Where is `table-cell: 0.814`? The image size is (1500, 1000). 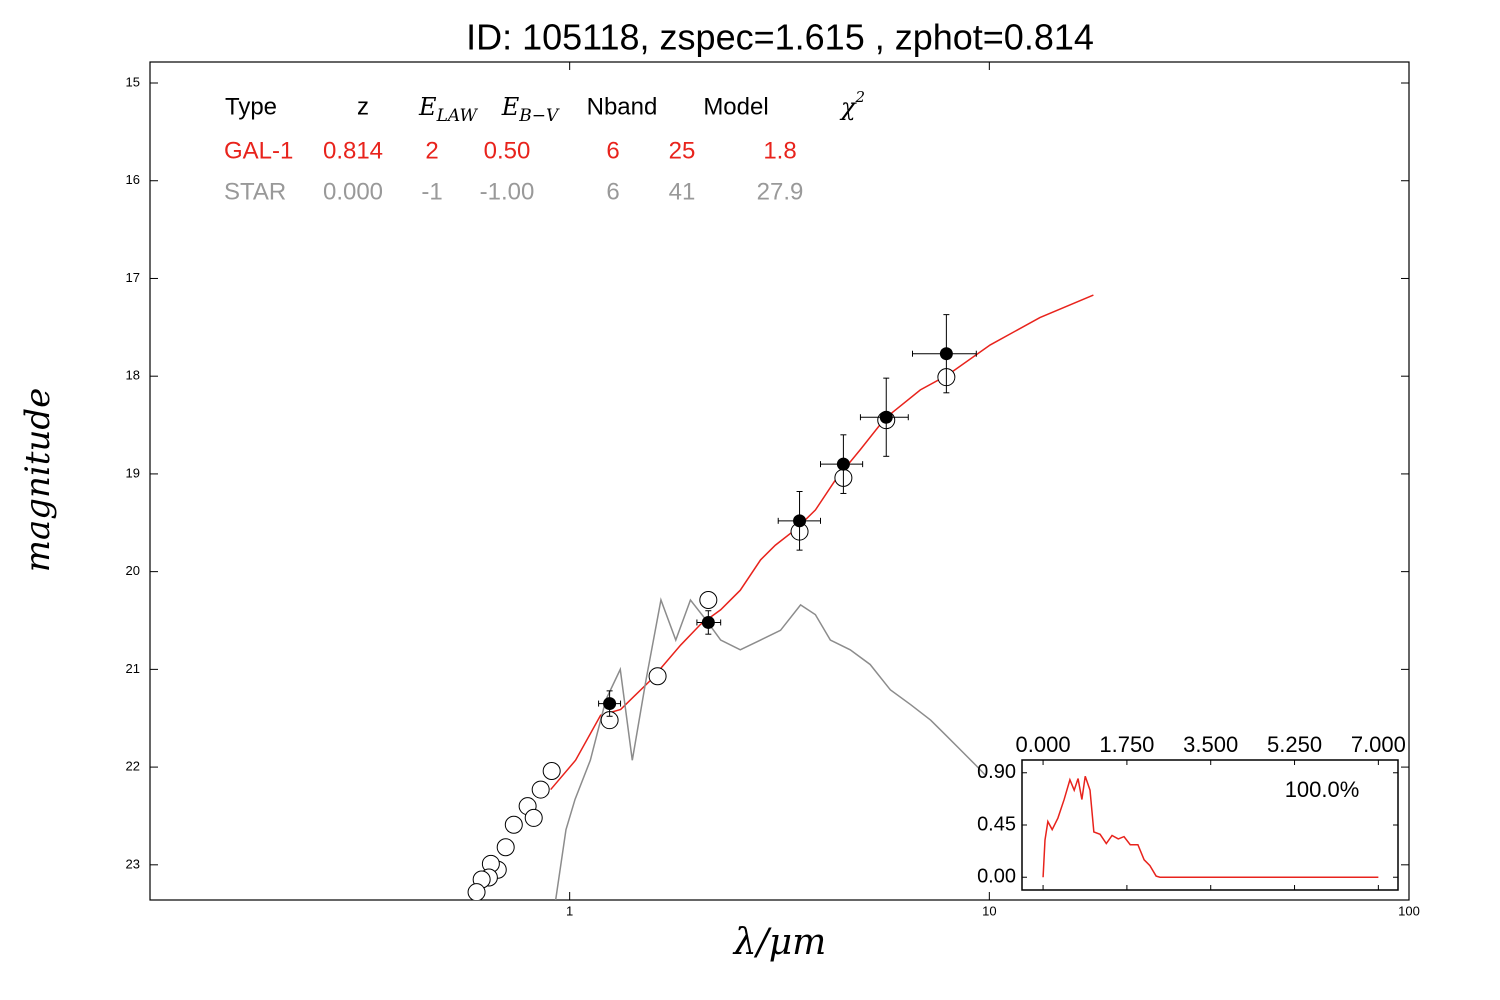 table-cell: 0.814 is located at coordinates (353, 150).